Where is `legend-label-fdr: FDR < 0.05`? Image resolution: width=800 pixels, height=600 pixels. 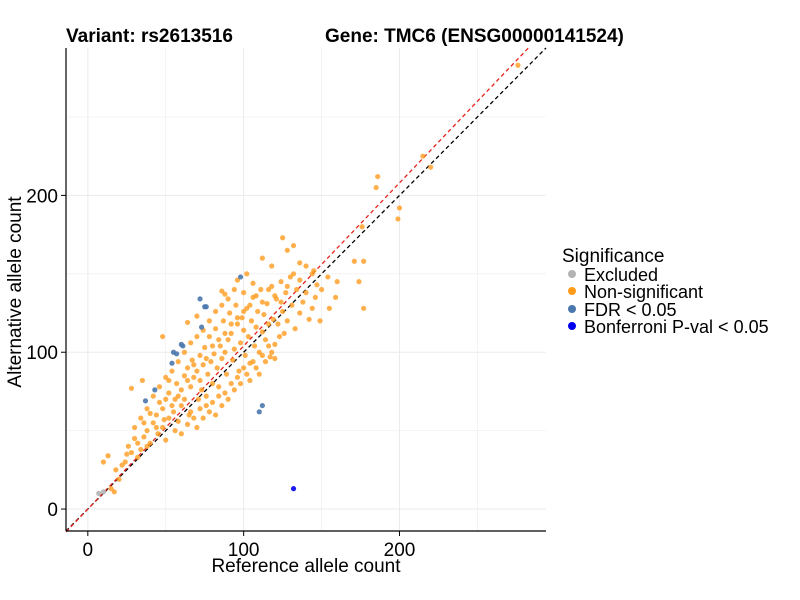 legend-label-fdr: FDR < 0.05 is located at coordinates (630, 310).